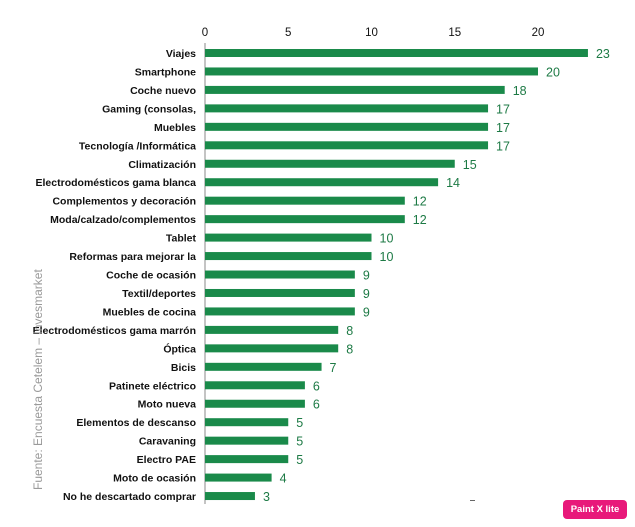 The height and width of the screenshot is (527, 635). What do you see at coordinates (114, 331) in the screenshot?
I see `category-label: Electrodomésticos gama marrón` at bounding box center [114, 331].